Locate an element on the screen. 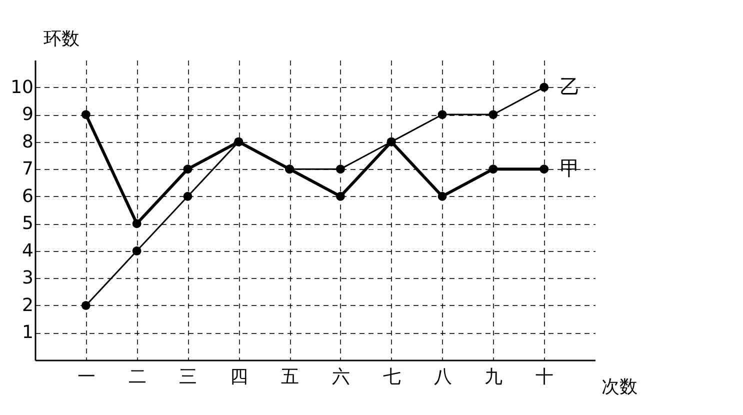 The width and height of the screenshot is (743, 415). x-tick-label: 一 is located at coordinates (86, 377).